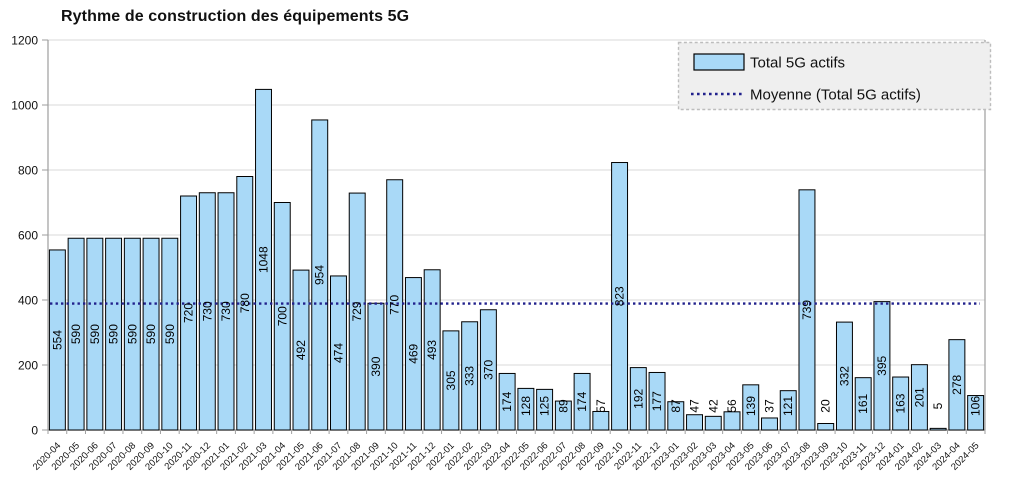 This screenshot has height=495, width=1011. What do you see at coordinates (28, 301) in the screenshot?
I see `y-axis-tick-label: 400` at bounding box center [28, 301].